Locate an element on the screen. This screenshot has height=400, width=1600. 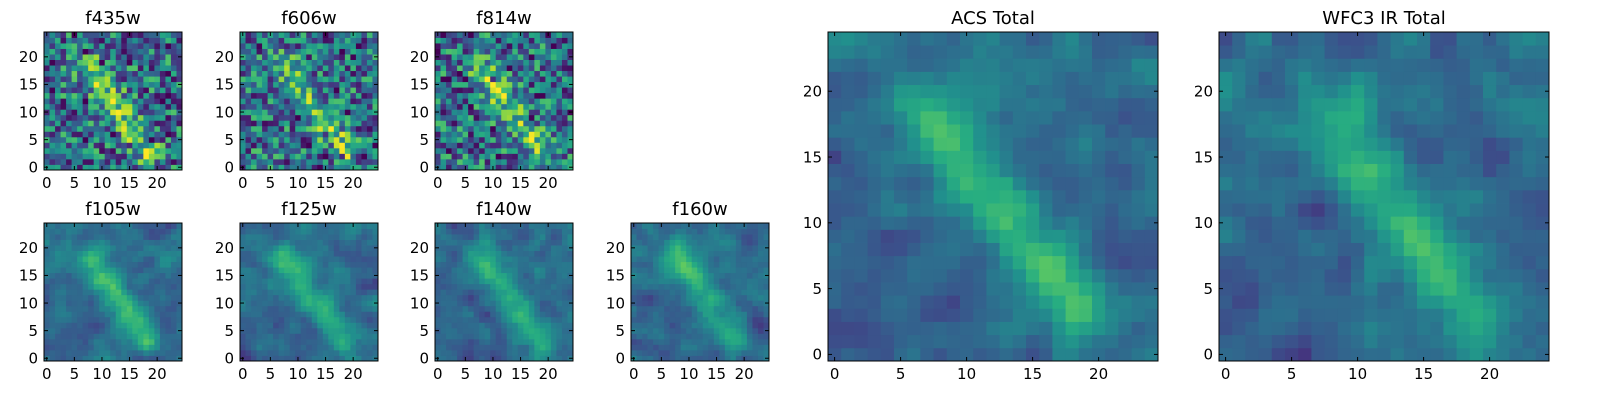
y-tick-label: 20 is located at coordinates (224, 248).